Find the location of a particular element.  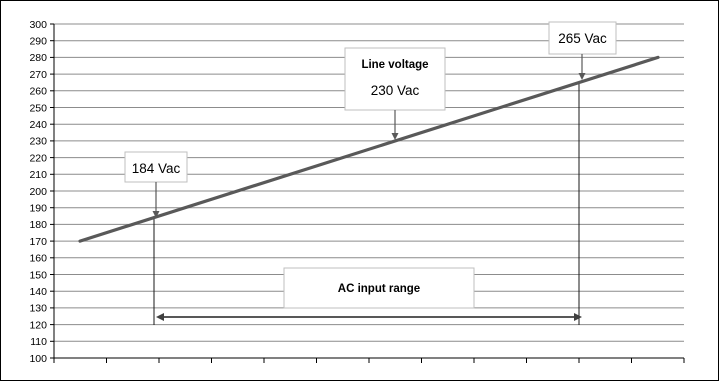

callout-low-label: 184 Vac is located at coordinates (156, 168).